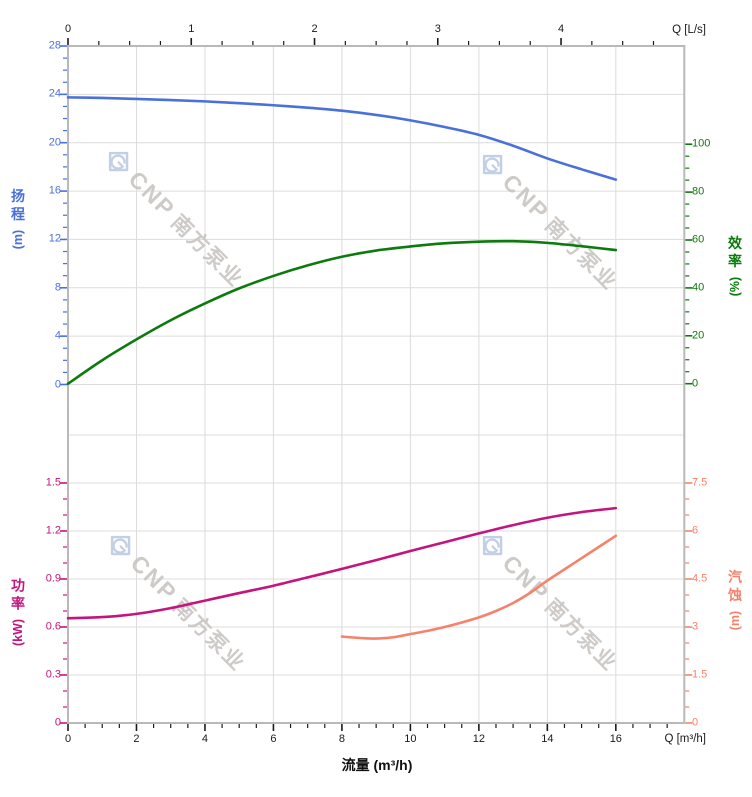 The image size is (752, 797). I want to click on tick-label-left: 0.3, so click(53, 674).